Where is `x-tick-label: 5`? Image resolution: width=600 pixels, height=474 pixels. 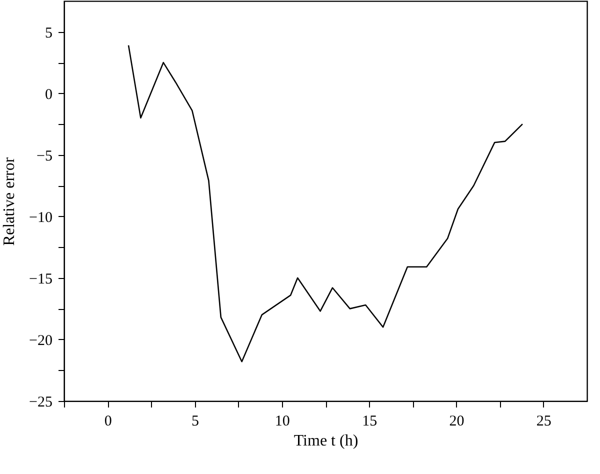 x-tick-label: 5 is located at coordinates (195, 422).